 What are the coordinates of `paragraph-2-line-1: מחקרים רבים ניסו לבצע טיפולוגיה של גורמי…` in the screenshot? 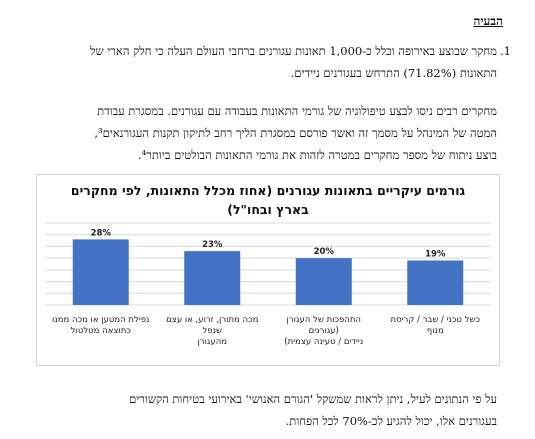 It's located at (297, 111).